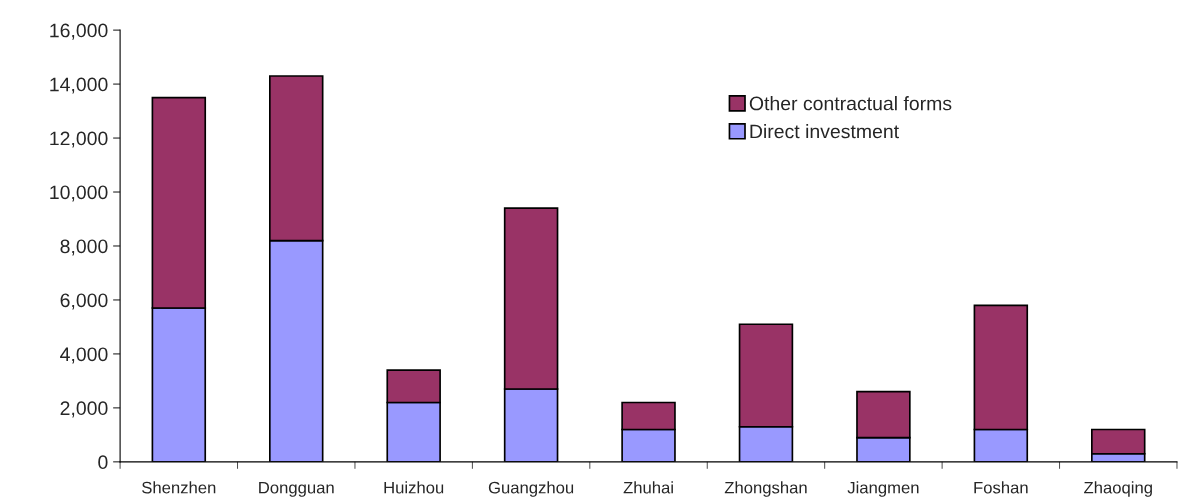  Describe the element at coordinates (79, 85) in the screenshot. I see `y-tick-label: 14,000` at that location.